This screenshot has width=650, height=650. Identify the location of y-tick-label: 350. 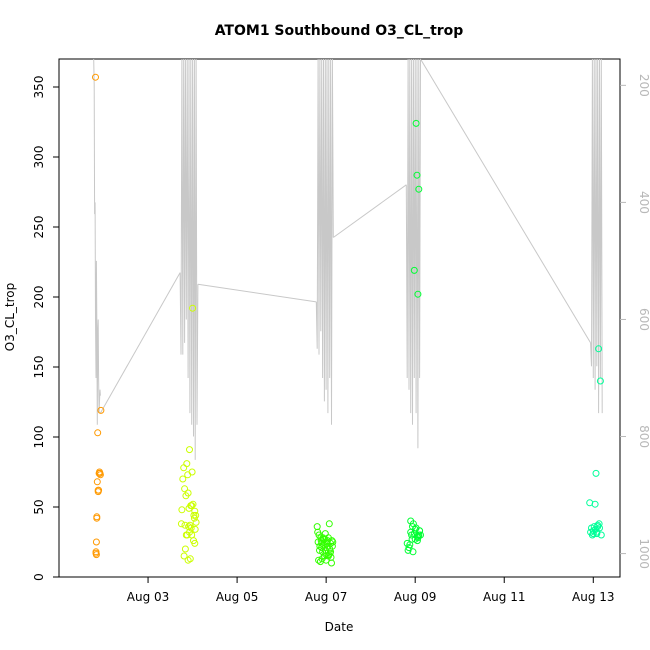
(39, 87).